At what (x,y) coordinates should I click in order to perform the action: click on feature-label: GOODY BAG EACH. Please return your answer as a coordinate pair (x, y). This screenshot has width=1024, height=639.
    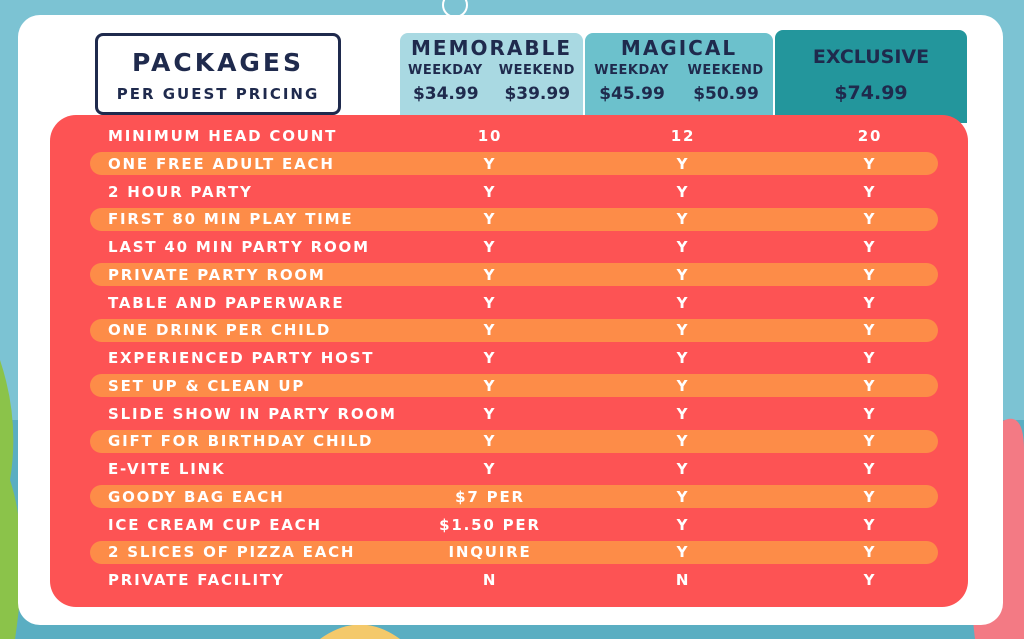
    Looking at the image, I should click on (196, 496).